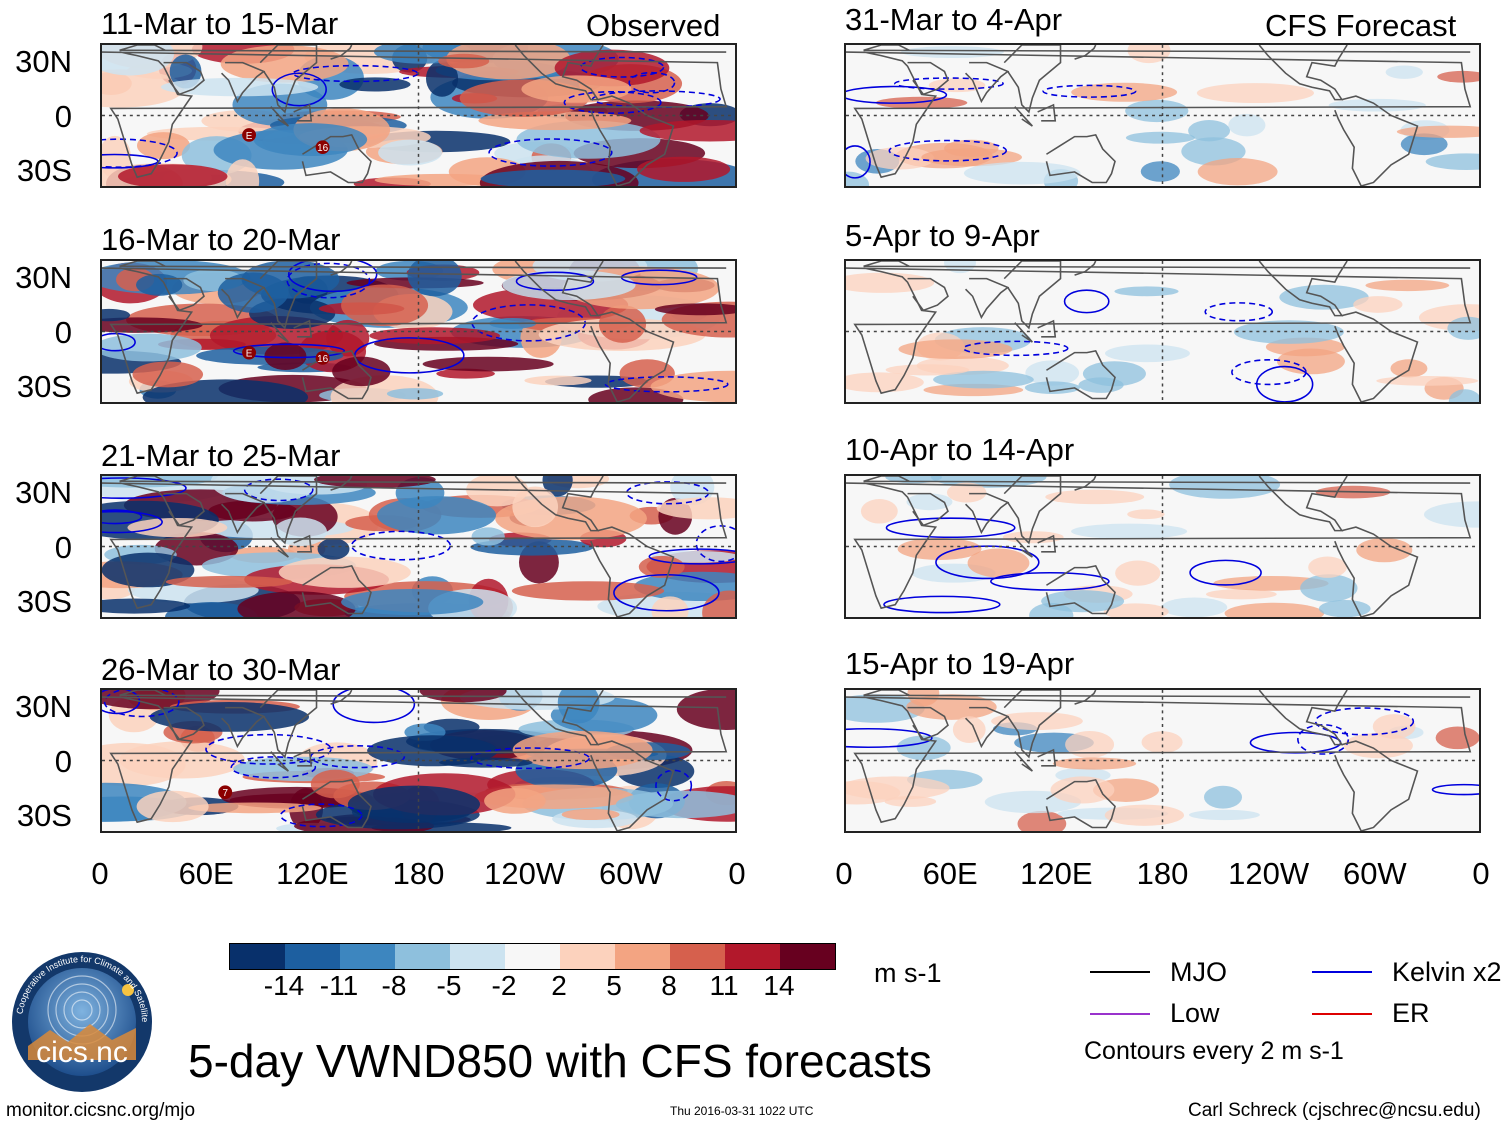 Image resolution: width=1510 pixels, height=1127 pixels. I want to click on legend-er-label: ER, so click(1411, 1013).